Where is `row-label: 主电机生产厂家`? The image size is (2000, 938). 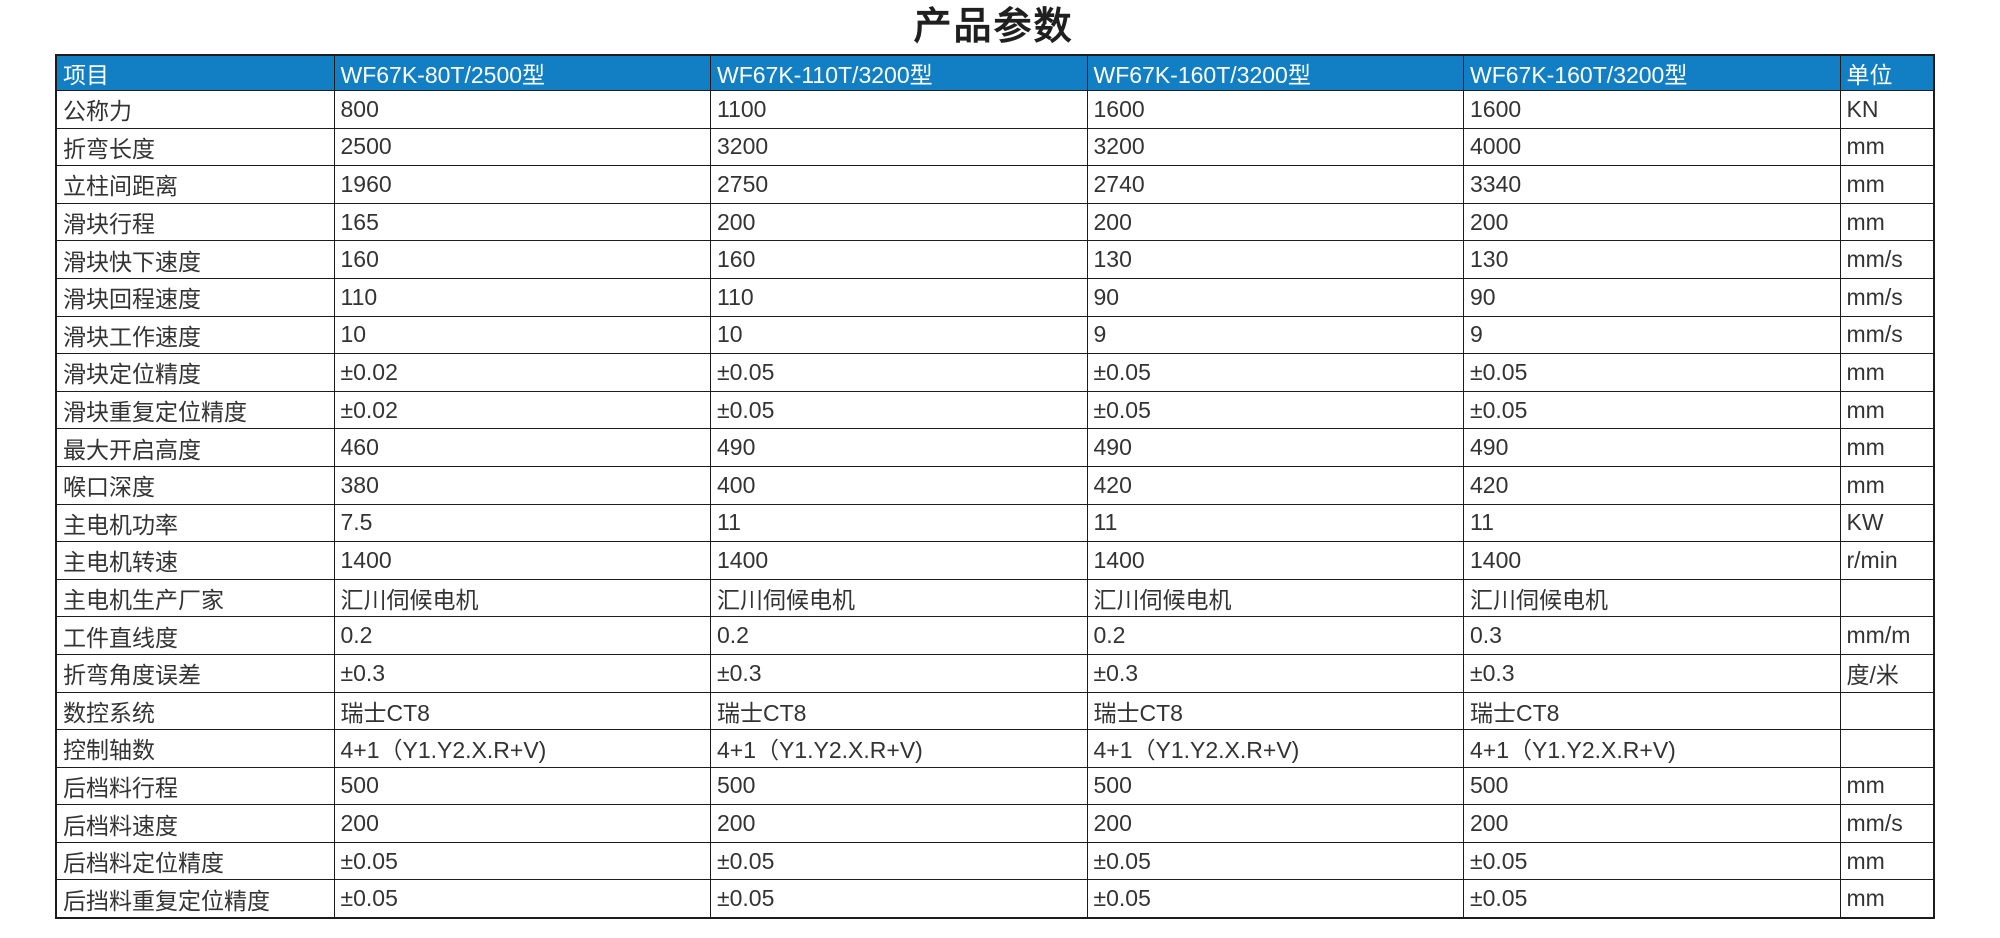 row-label: 主电机生产厂家 is located at coordinates (195, 598).